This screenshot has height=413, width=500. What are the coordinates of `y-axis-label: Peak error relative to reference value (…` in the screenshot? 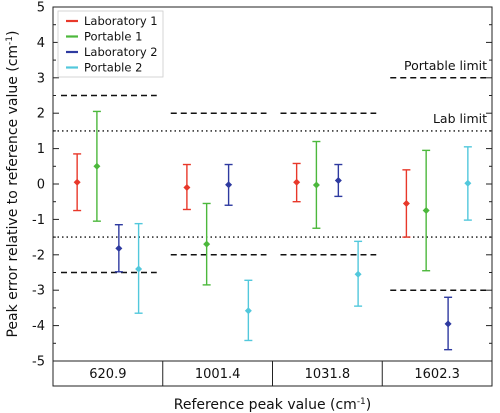 It's located at (13, 183).